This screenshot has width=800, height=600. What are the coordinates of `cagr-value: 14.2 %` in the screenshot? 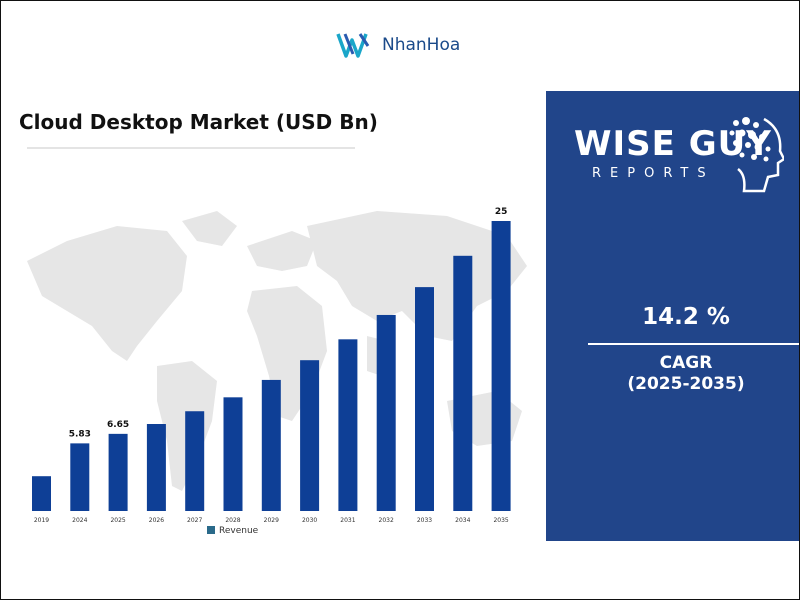 It's located at (686, 317).